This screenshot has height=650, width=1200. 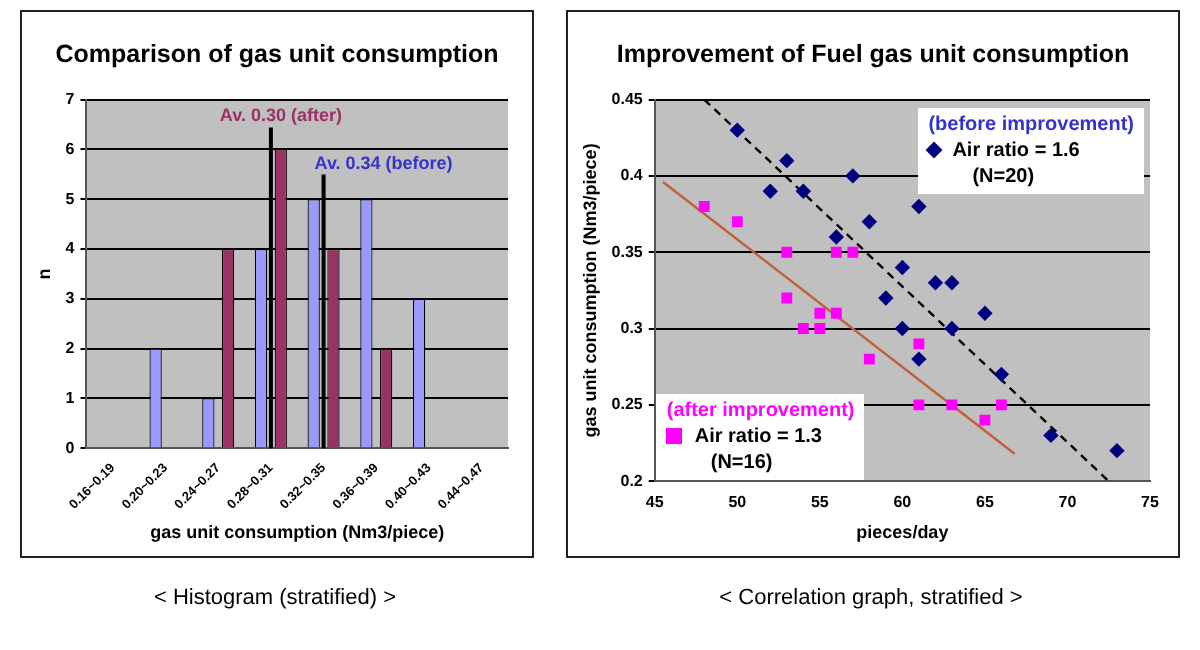 What do you see at coordinates (632, 327) in the screenshot?
I see `y-tick-label: 0.3` at bounding box center [632, 327].